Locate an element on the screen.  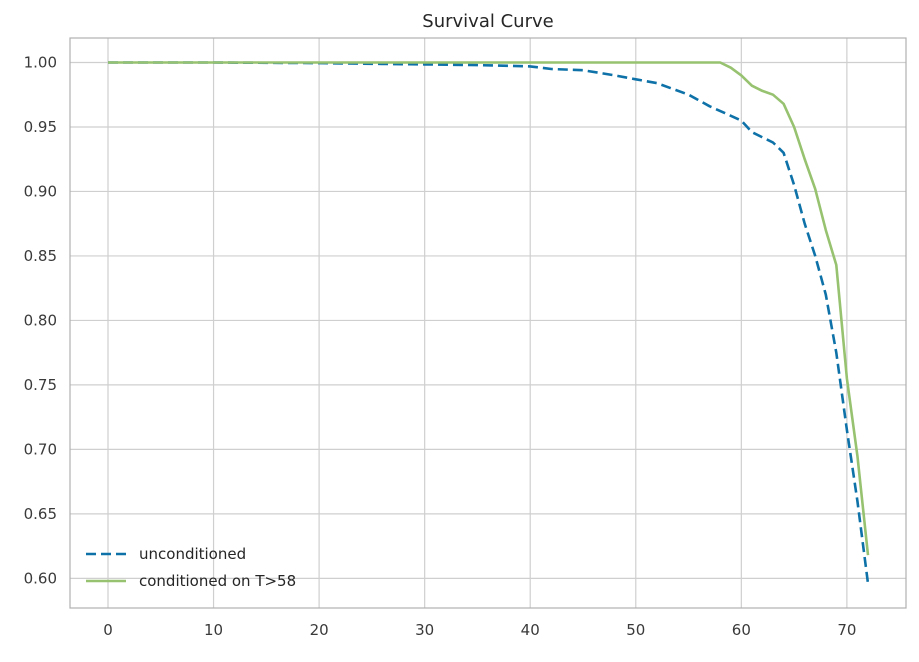
x-tick-label: 0 is located at coordinates (108, 630).